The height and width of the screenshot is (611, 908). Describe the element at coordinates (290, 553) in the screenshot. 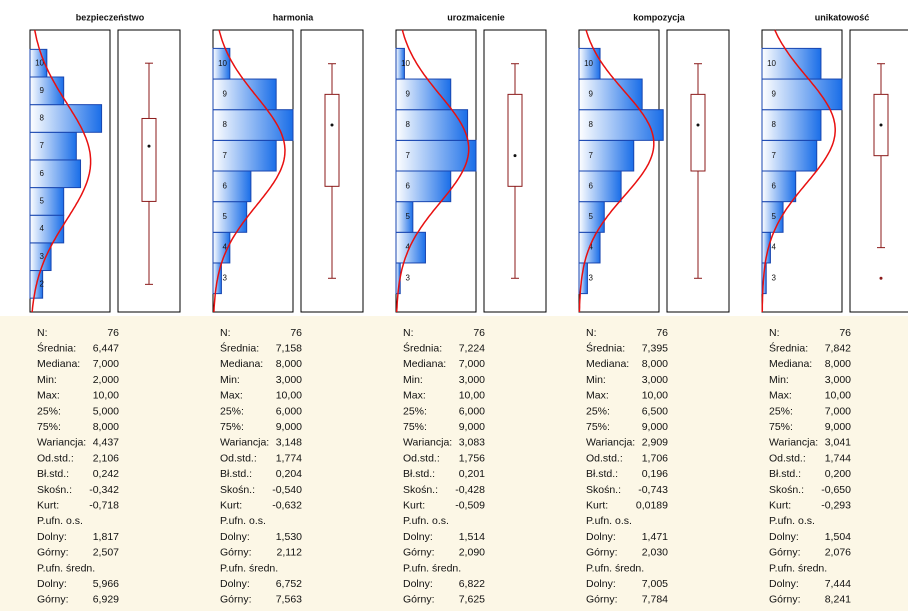

I see `stat-value: 2,112` at that location.